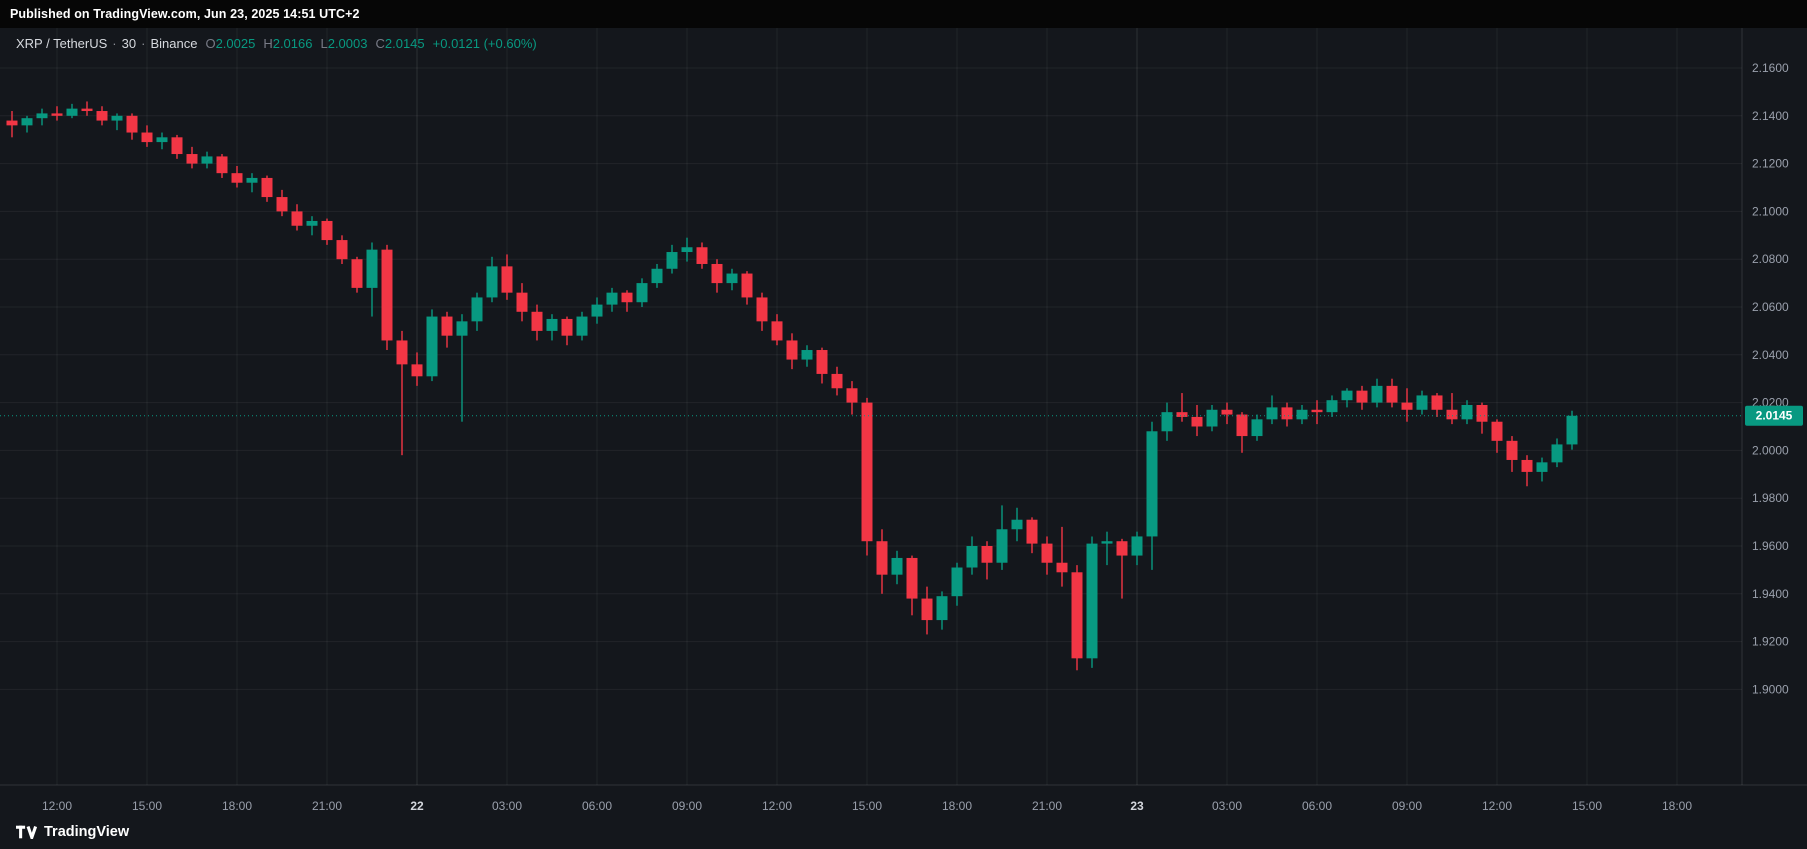  Describe the element at coordinates (1770, 259) in the screenshot. I see `price-axis-label: 2.0800` at that location.